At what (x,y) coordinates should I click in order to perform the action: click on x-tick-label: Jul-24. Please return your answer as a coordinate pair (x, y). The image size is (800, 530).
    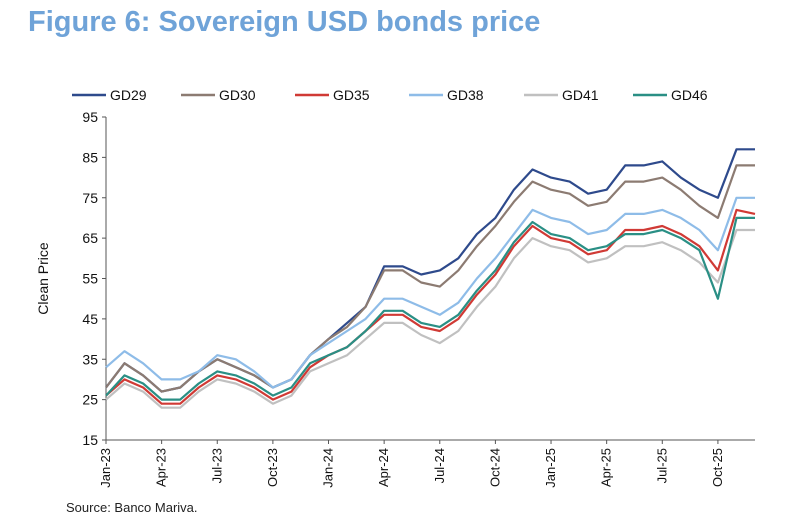
    Looking at the image, I should click on (439, 465).